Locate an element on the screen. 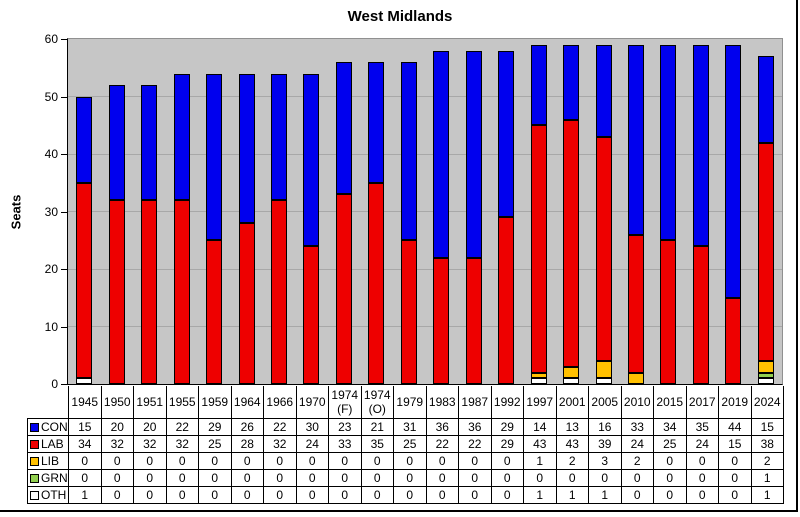 This screenshot has height=517, width=800. value-cell-LAB: 34 is located at coordinates (85, 443).